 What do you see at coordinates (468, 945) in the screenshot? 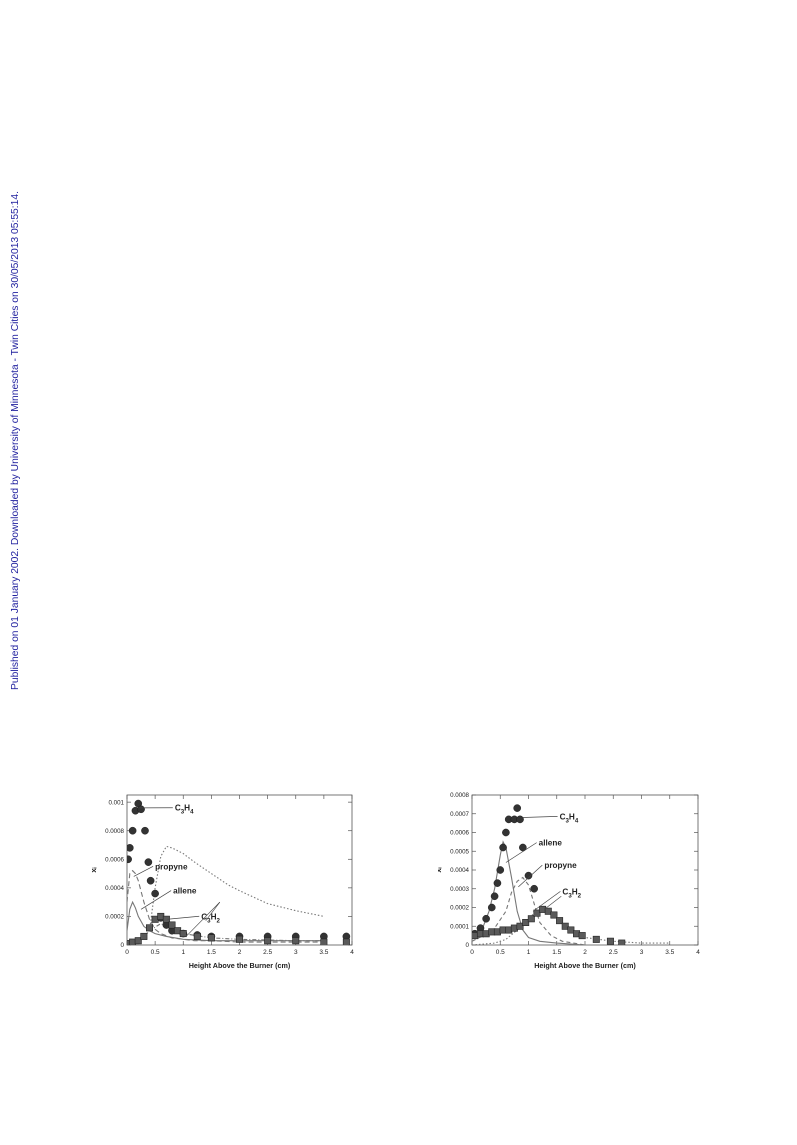
I see `y-tick-label: 0` at bounding box center [468, 945].